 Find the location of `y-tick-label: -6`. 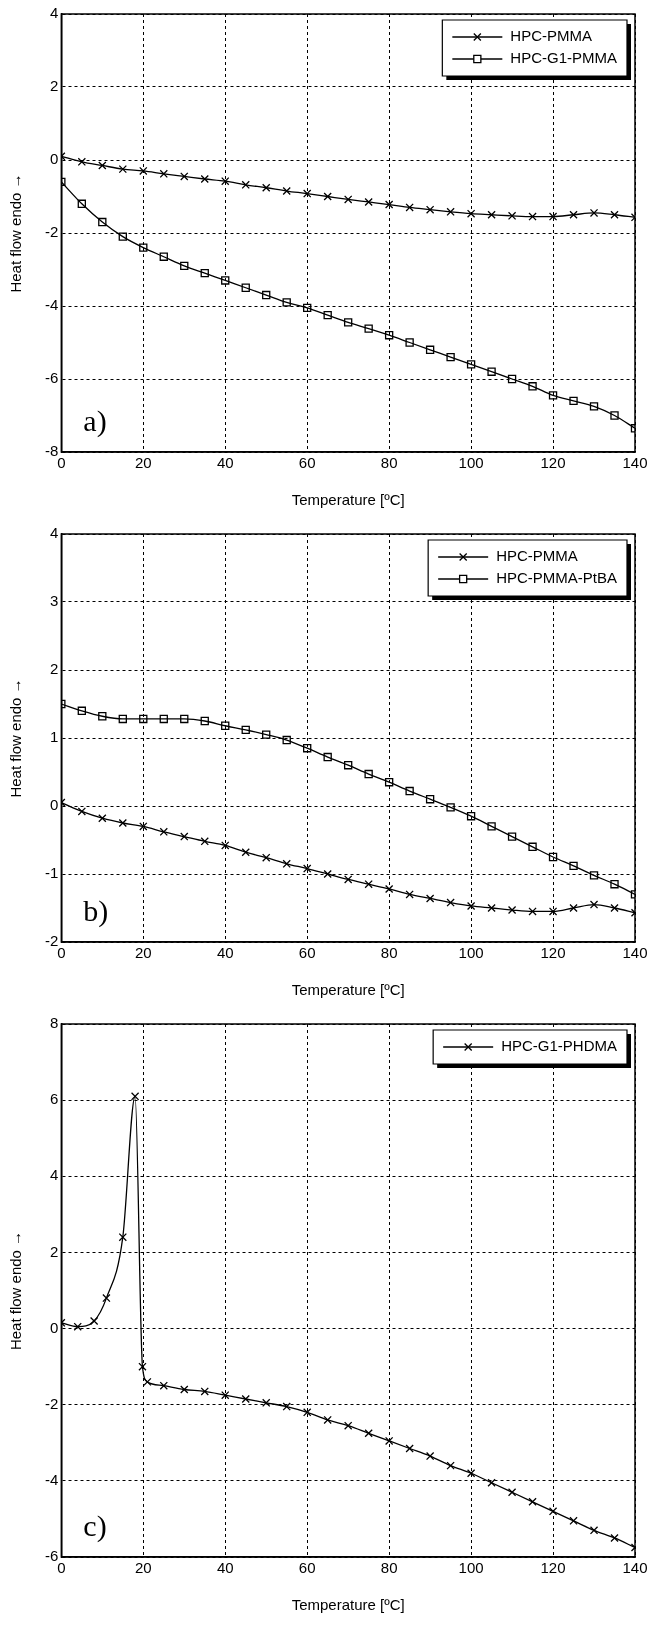

y-tick-label: -6 is located at coordinates (51, 378).